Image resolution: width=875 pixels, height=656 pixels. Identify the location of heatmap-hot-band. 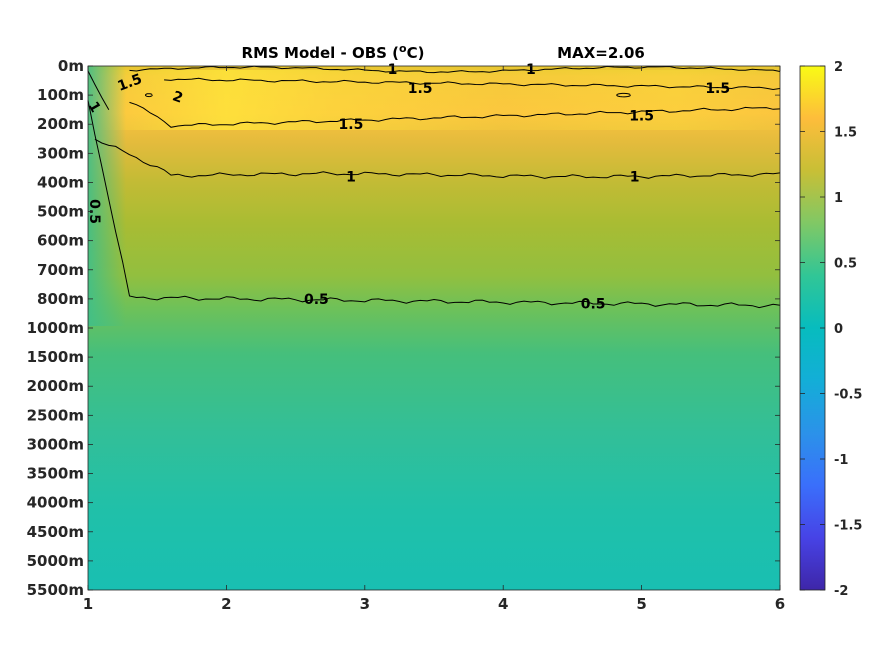
(434, 100).